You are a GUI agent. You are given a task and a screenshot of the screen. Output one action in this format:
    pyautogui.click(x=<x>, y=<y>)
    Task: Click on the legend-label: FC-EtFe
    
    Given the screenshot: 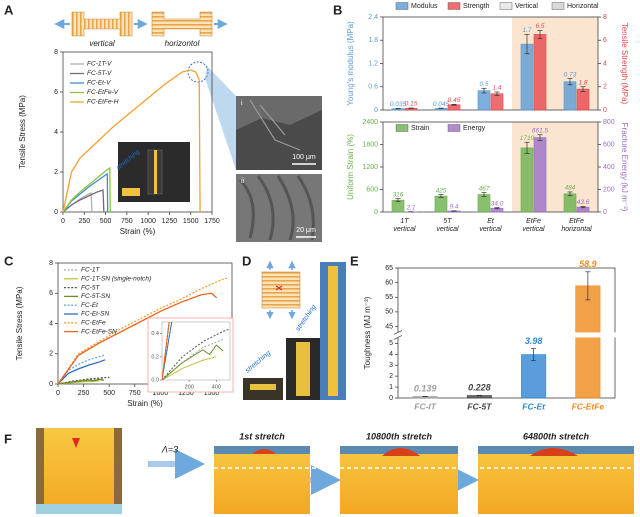 What is the action you would take?
    pyautogui.click(x=93, y=323)
    